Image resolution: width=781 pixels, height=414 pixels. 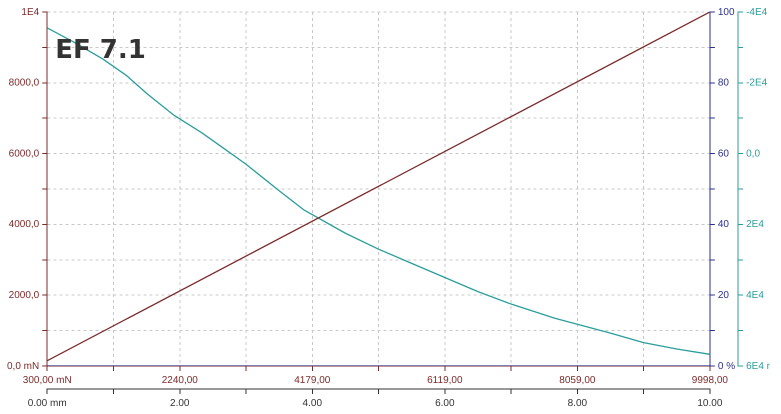 What do you see at coordinates (727, 366) in the screenshot?
I see `y2-tick-label: 0 %` at bounding box center [727, 366].